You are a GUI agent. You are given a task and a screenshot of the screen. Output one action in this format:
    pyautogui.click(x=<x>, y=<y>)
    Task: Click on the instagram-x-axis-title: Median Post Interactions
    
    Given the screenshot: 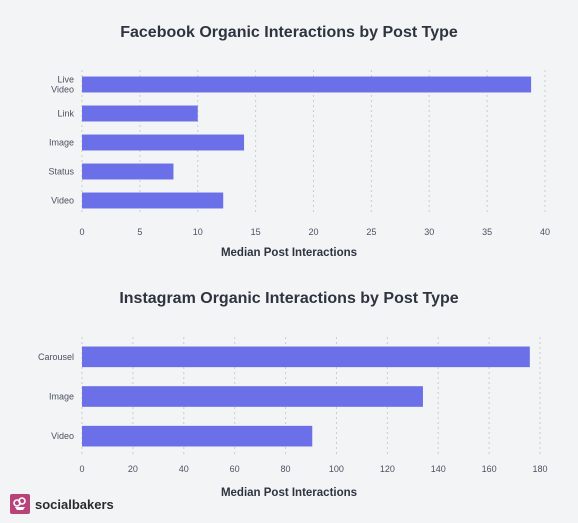 What is the action you would take?
    pyautogui.click(x=289, y=493)
    